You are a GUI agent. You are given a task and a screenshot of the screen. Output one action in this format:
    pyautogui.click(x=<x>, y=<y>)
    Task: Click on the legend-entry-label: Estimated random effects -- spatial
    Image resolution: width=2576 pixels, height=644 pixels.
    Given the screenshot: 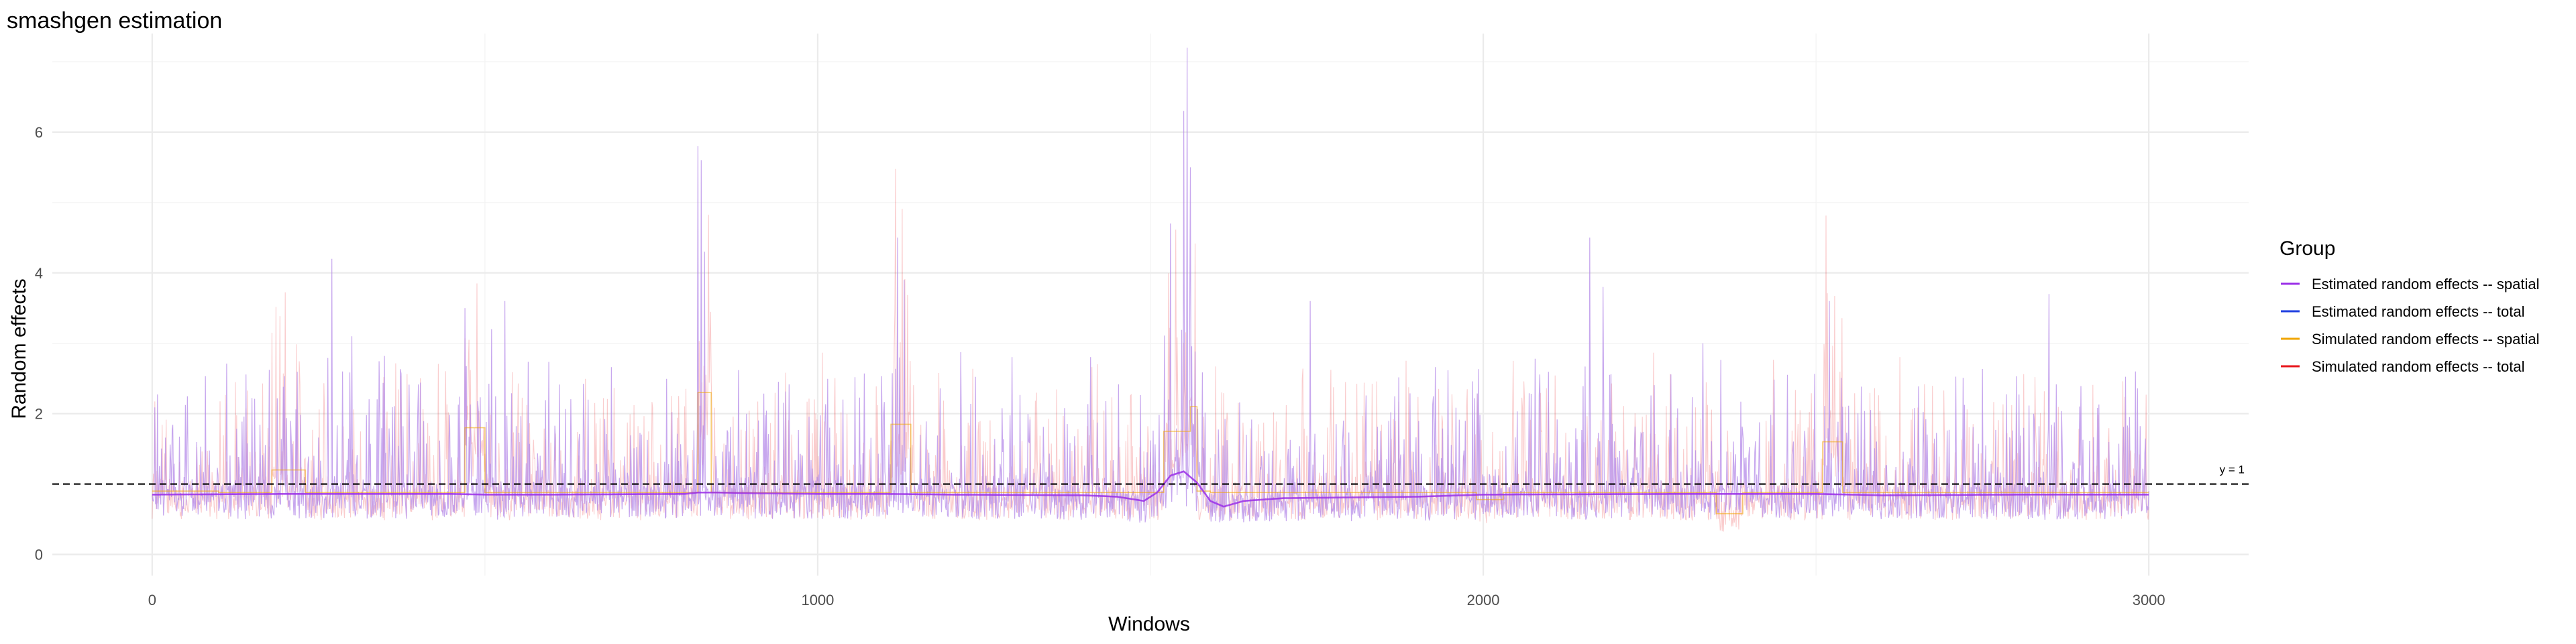 What is the action you would take?
    pyautogui.click(x=2426, y=284)
    